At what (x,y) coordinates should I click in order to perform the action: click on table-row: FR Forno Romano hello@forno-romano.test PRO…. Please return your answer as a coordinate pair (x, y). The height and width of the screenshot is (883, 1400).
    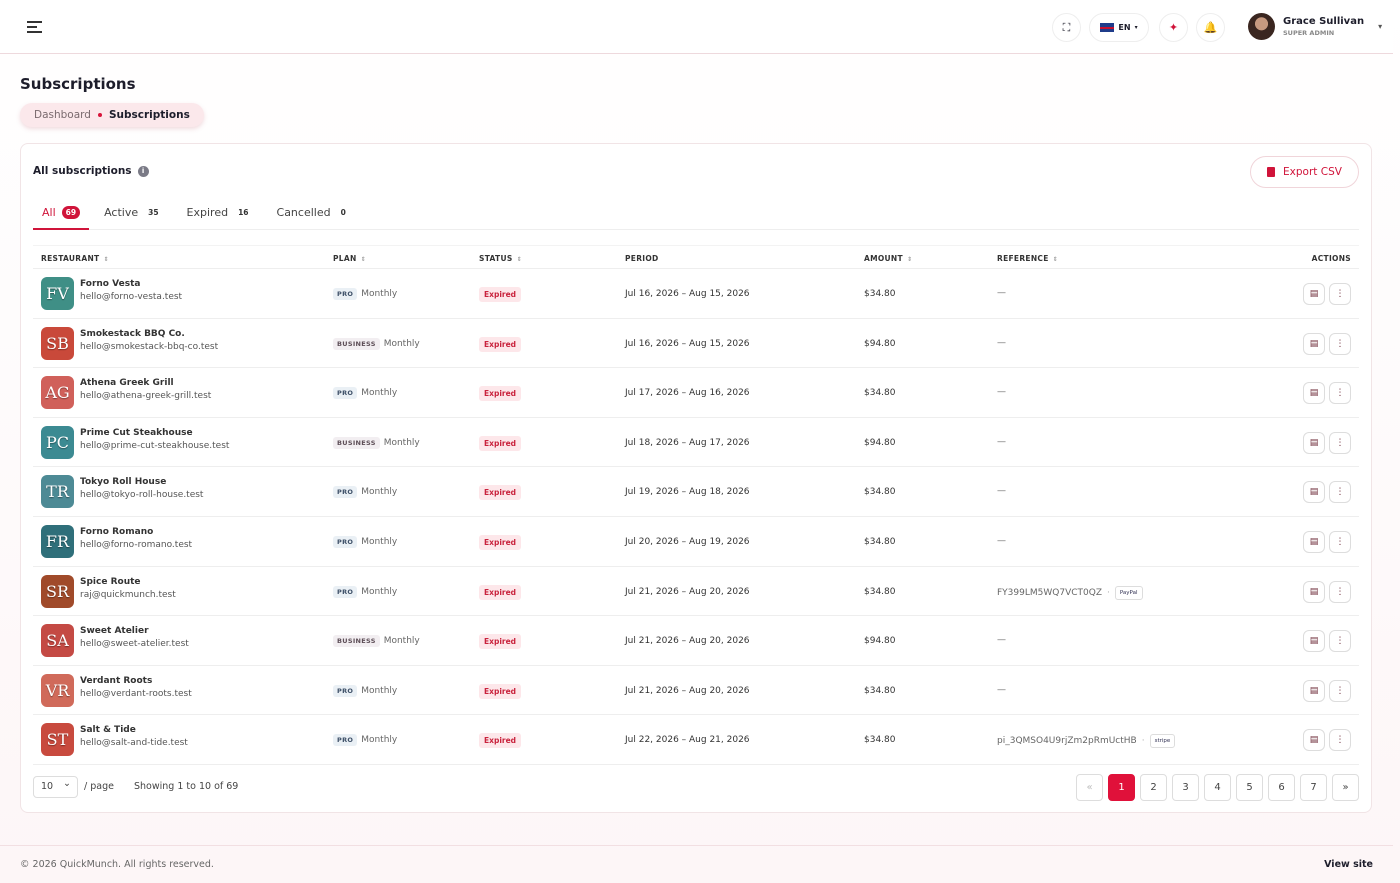
    Looking at the image, I should click on (696, 542).